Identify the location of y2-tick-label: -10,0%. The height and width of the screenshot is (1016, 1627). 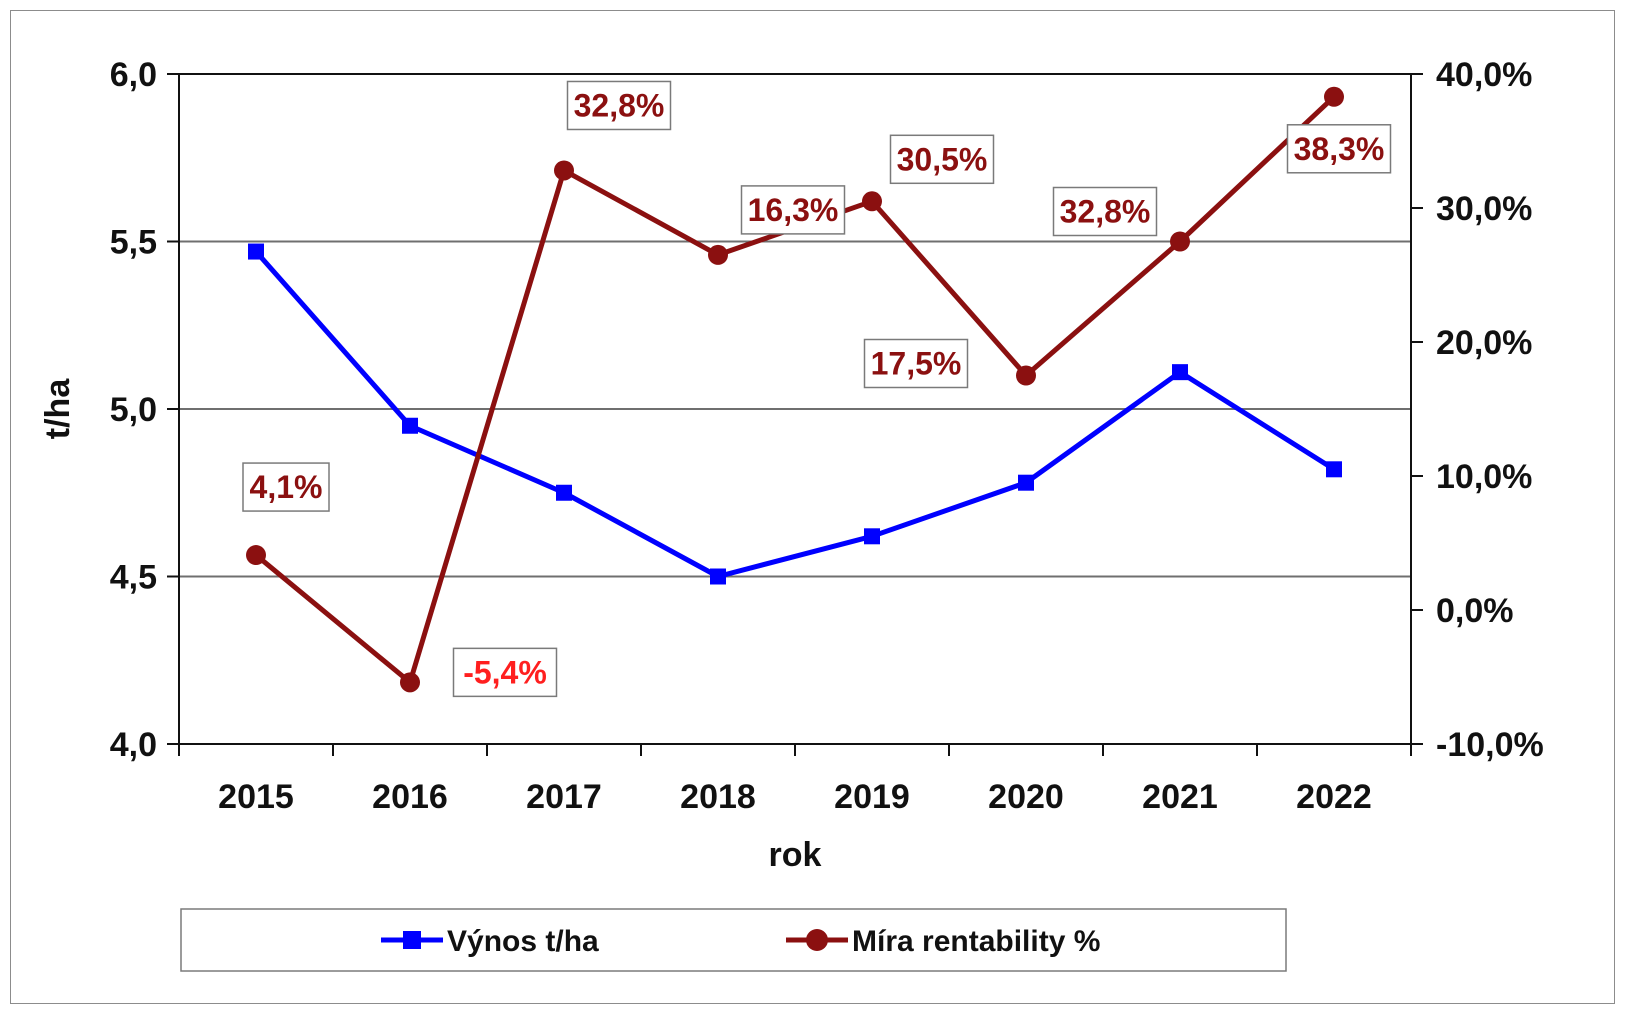
(1490, 745).